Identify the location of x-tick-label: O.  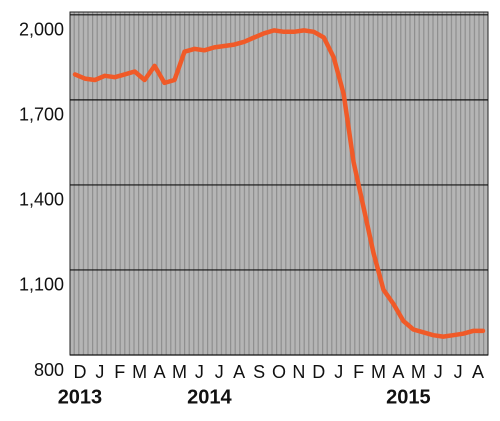
(279, 372).